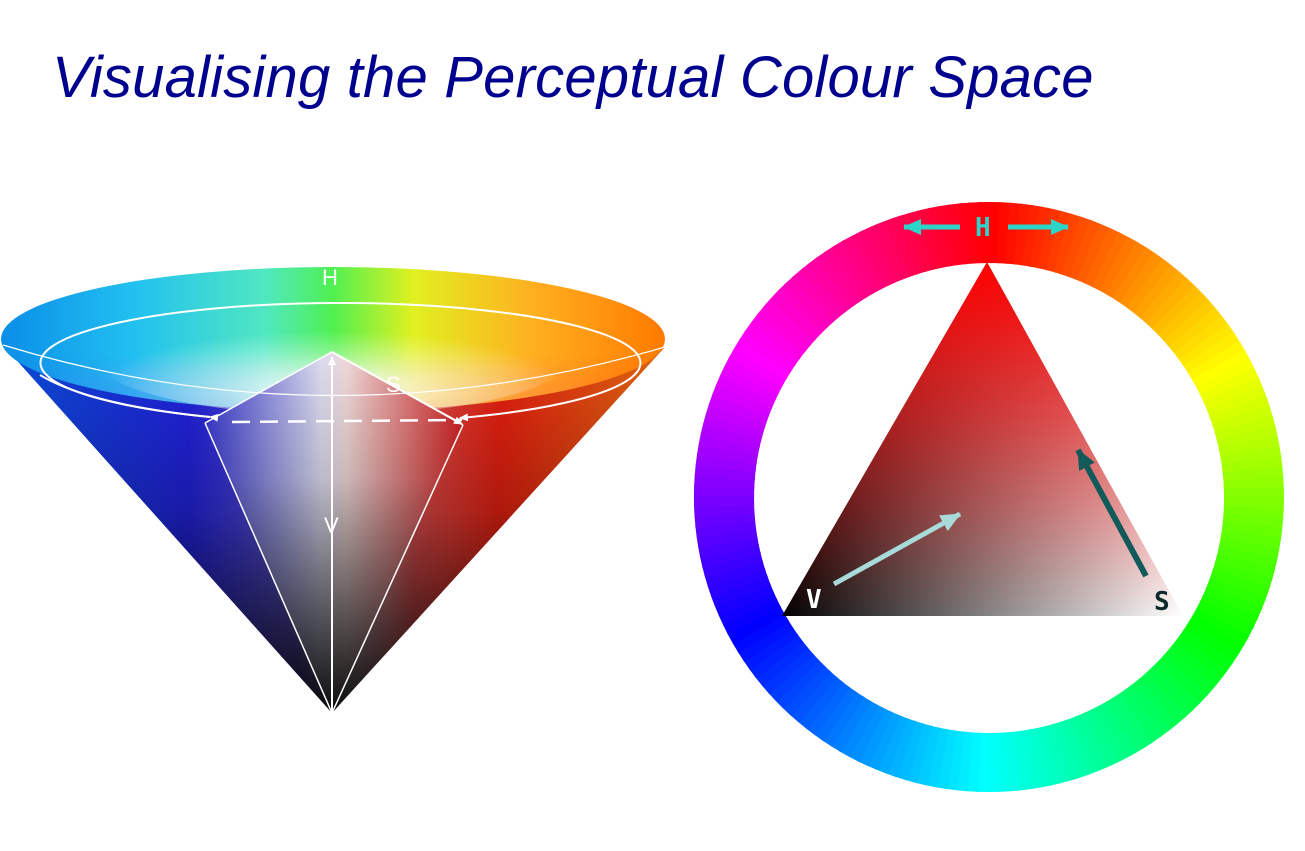 This screenshot has height=851, width=1305. I want to click on wheel-label-s: S, so click(1162, 602).